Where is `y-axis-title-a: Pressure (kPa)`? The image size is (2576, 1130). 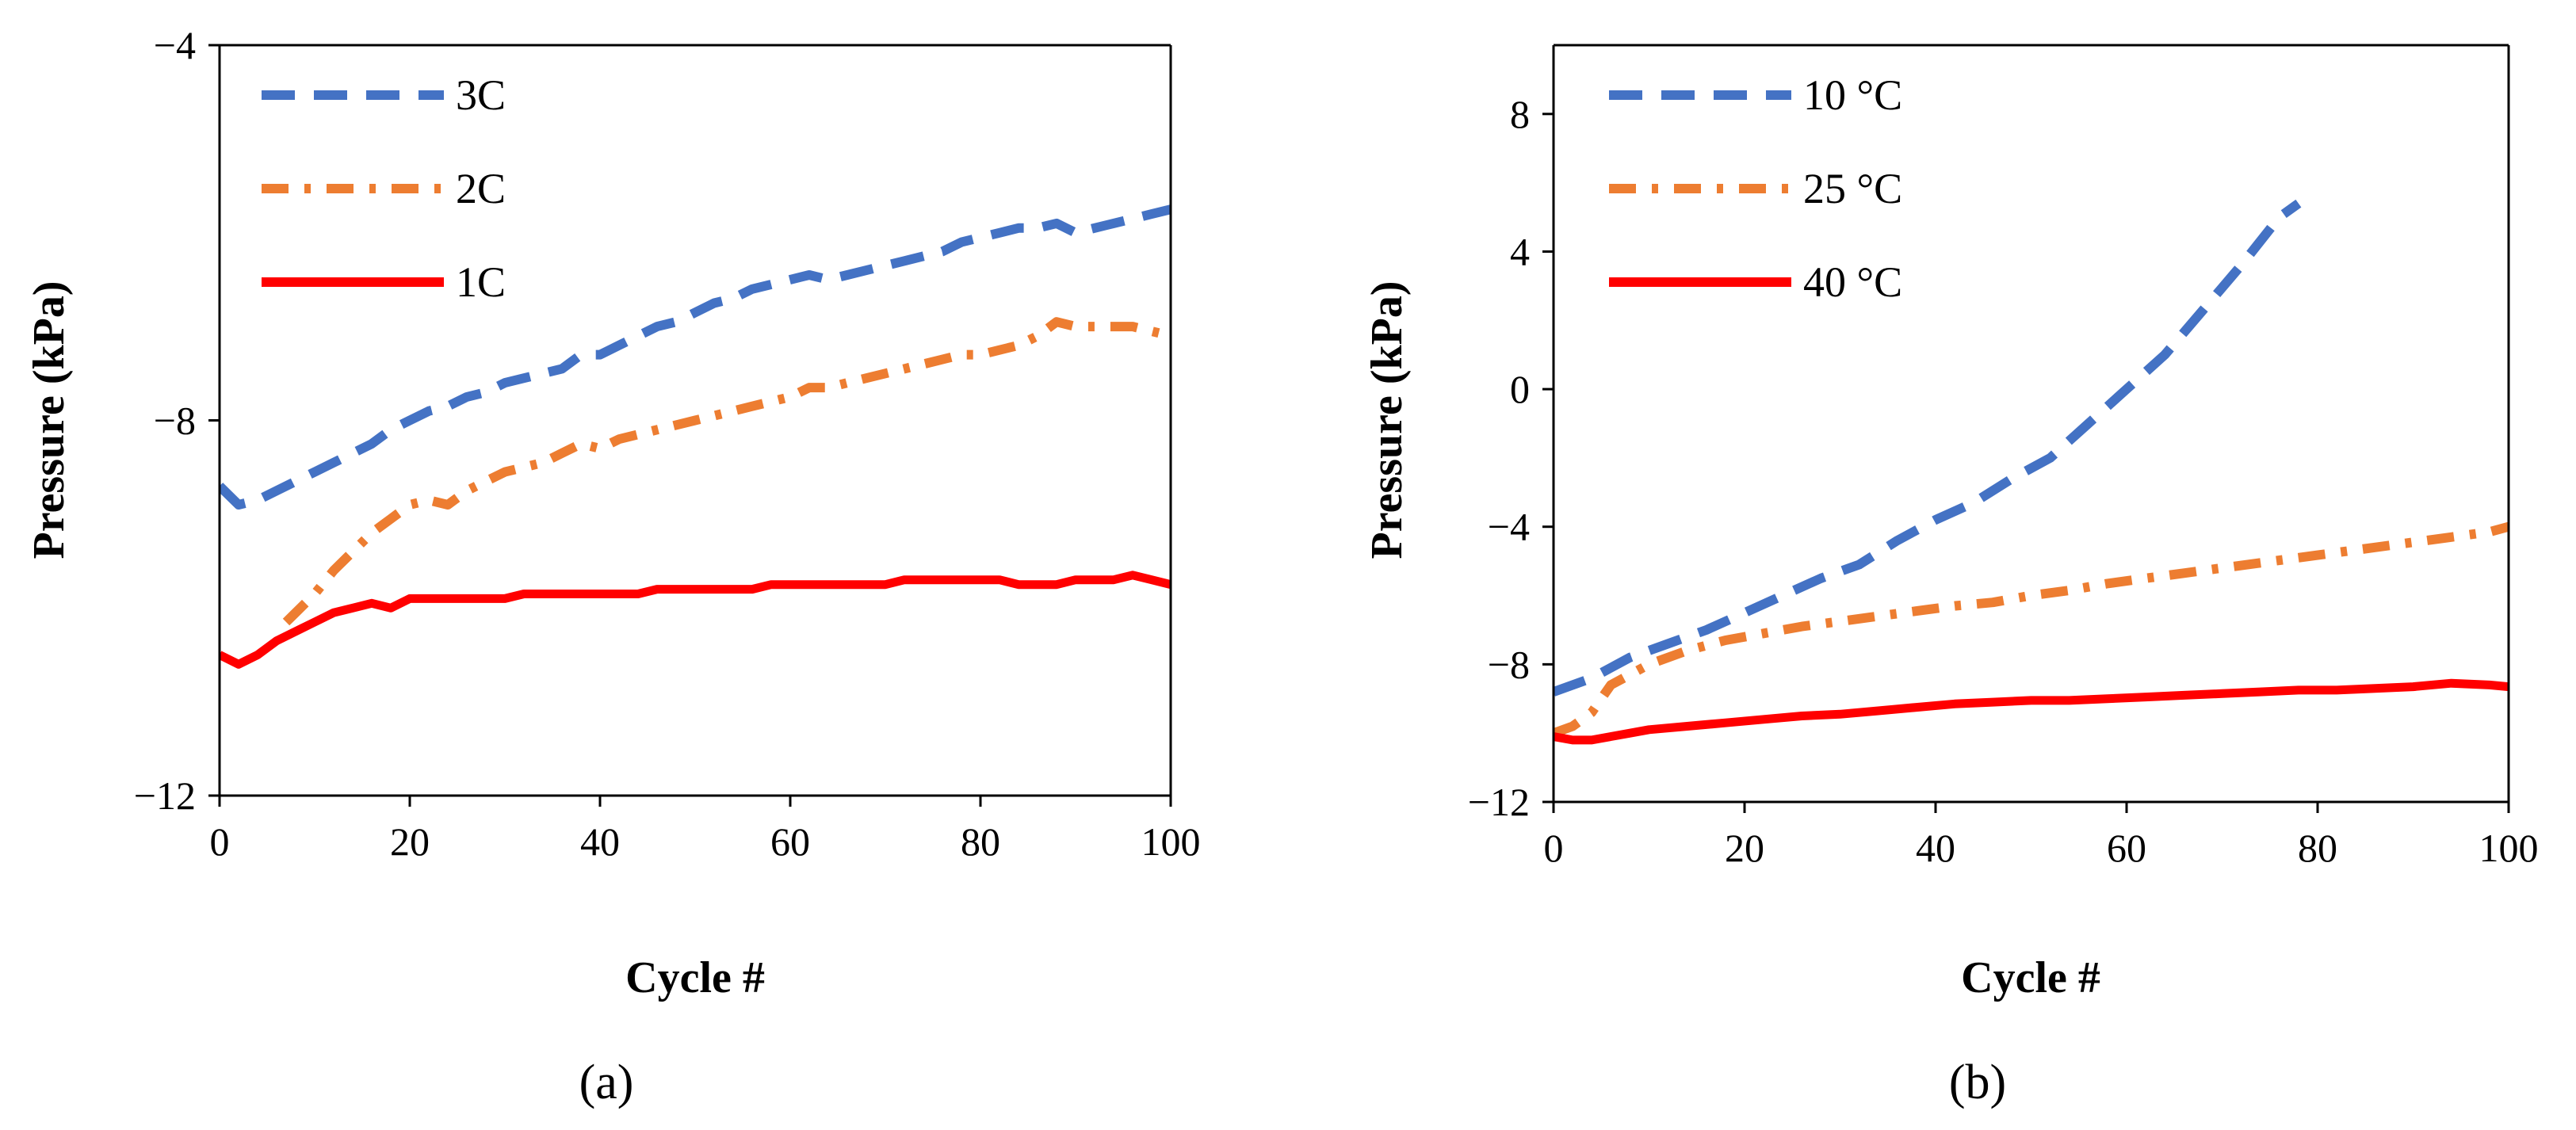 y-axis-title-a: Pressure (kPa) is located at coordinates (49, 420).